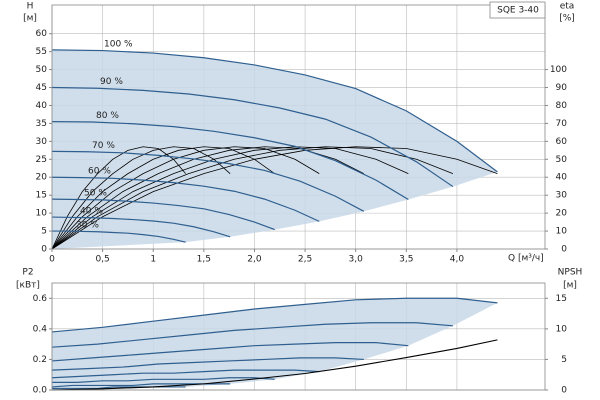  What do you see at coordinates (562, 160) in the screenshot?
I see `y2-tick-label: 50` at bounding box center [562, 160].